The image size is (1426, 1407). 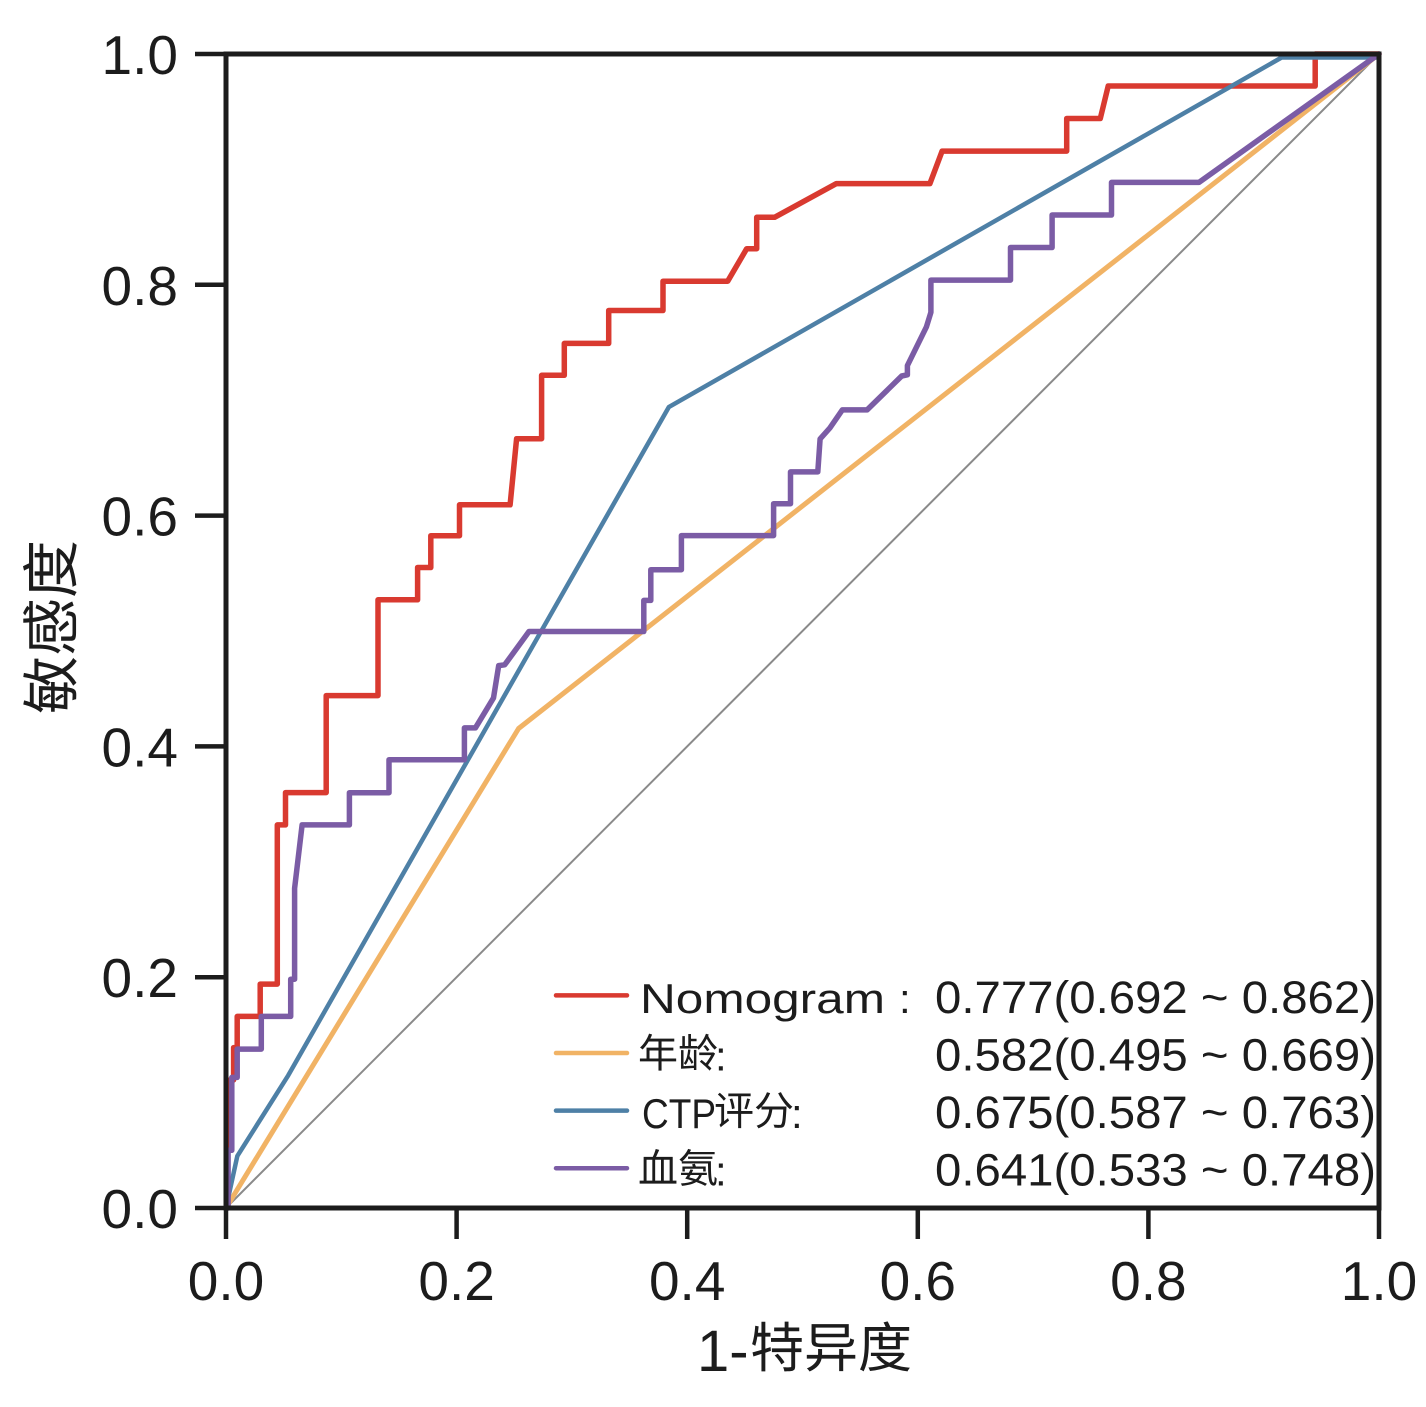 I want to click on svg-text: 0.641(0.533 ~ 0.748), so click(x=1155, y=1170).